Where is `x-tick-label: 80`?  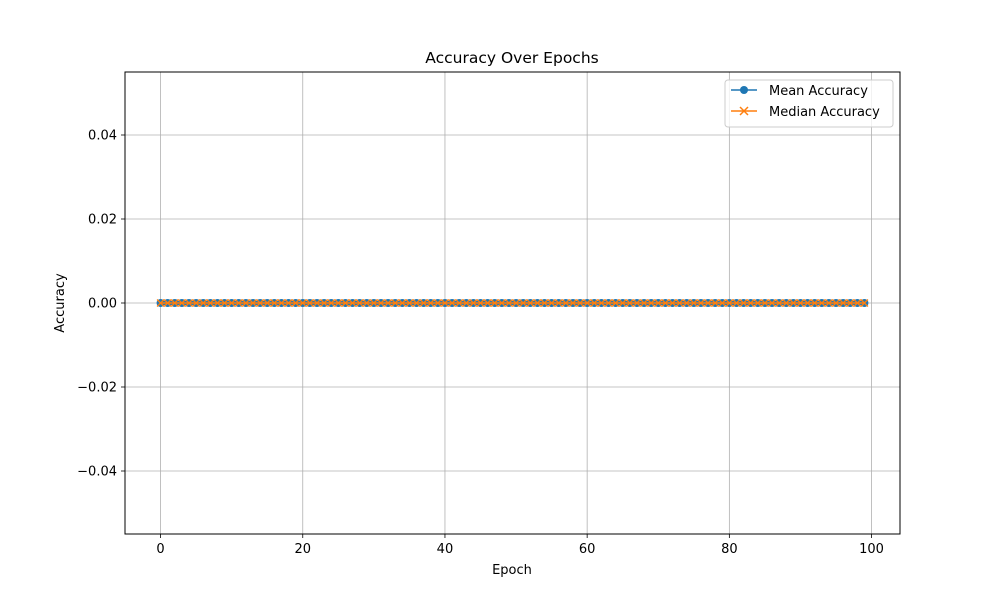 x-tick-label: 80 is located at coordinates (729, 549).